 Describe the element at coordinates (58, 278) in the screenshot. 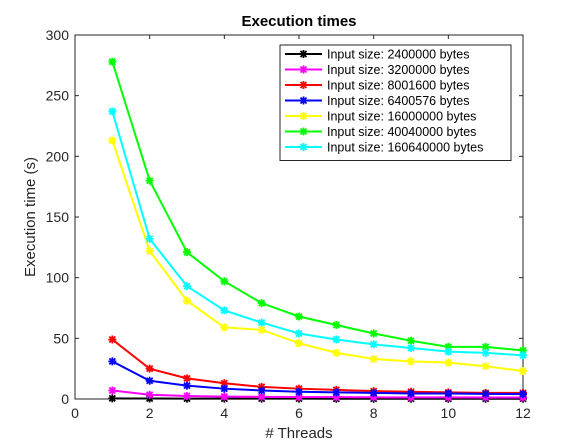

I see `y-tick-label: 100` at that location.